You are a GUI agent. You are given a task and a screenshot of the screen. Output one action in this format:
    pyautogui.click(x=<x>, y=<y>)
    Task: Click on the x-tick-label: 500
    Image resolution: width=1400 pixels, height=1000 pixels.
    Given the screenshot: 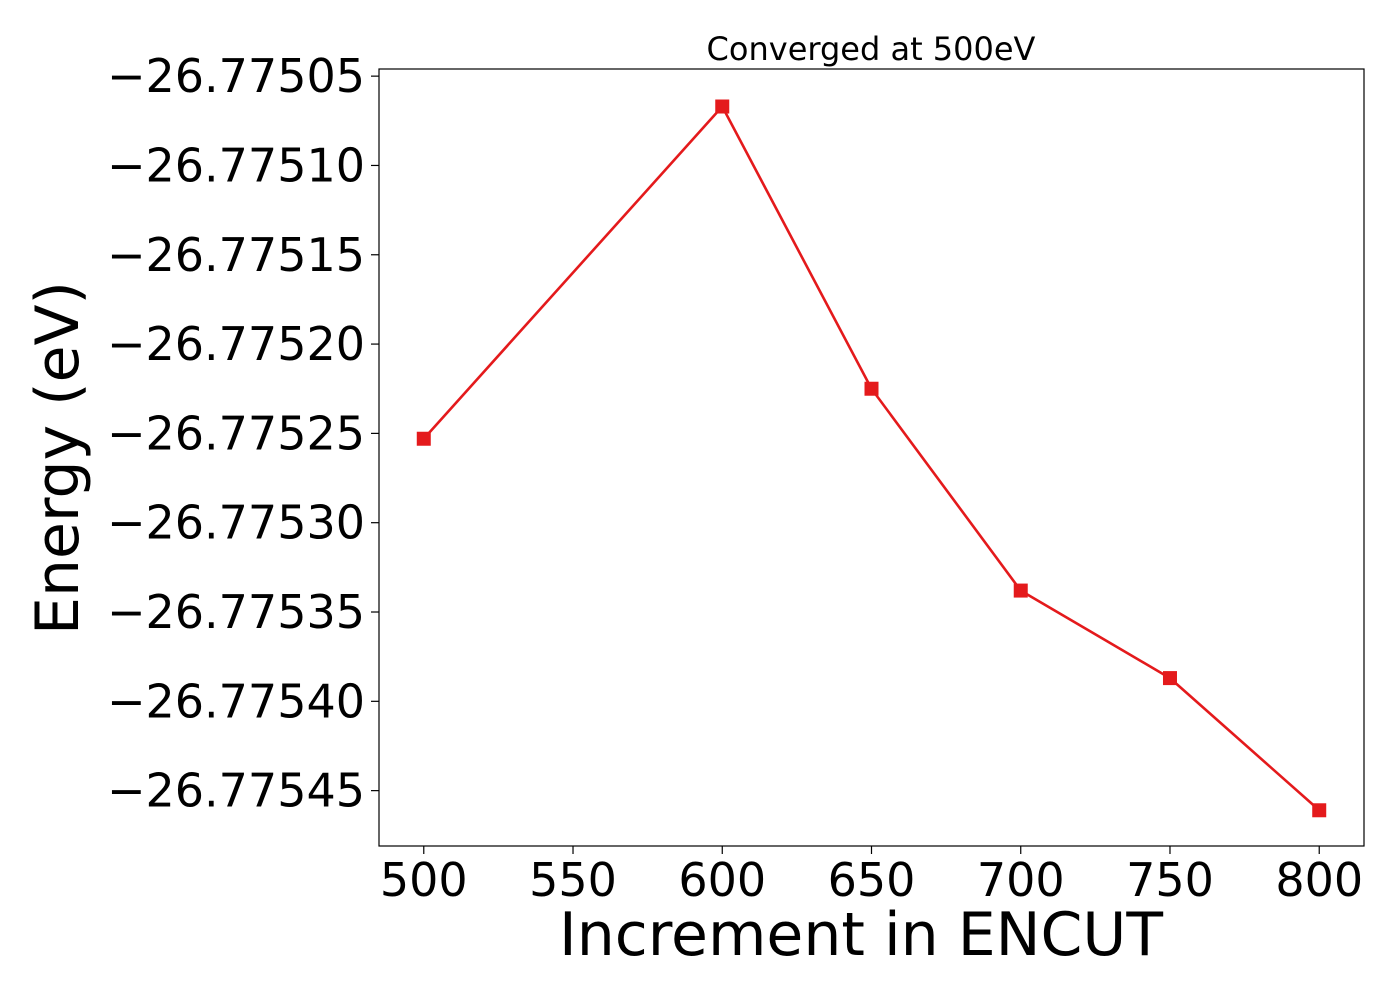 What is the action you would take?
    pyautogui.click(x=424, y=880)
    